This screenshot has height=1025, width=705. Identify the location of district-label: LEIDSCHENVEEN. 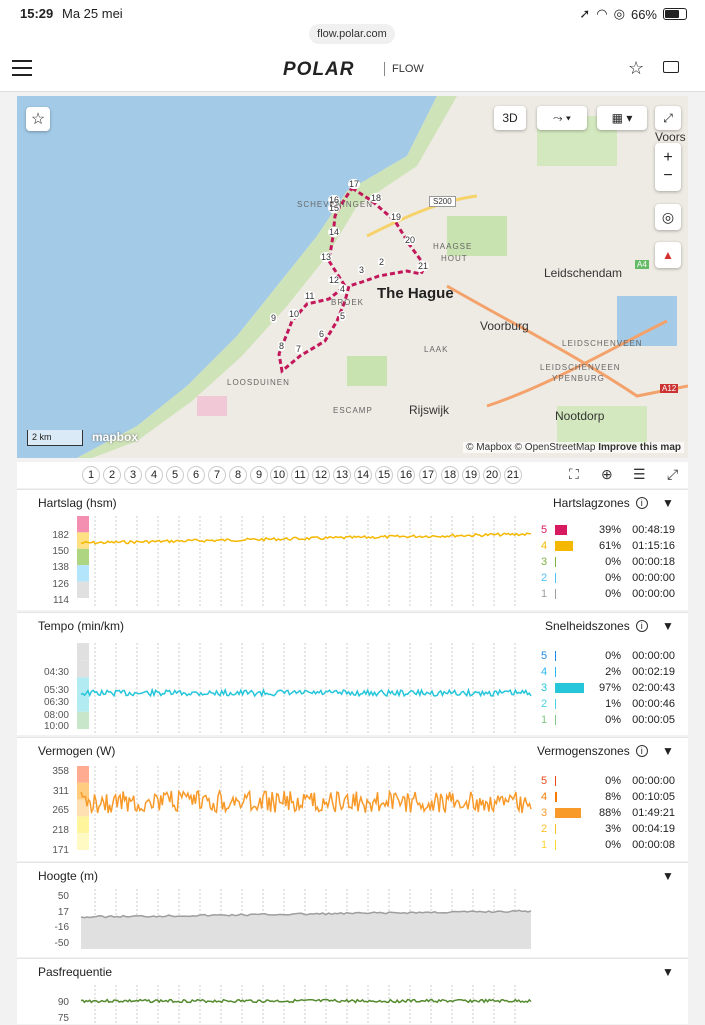
(602, 343).